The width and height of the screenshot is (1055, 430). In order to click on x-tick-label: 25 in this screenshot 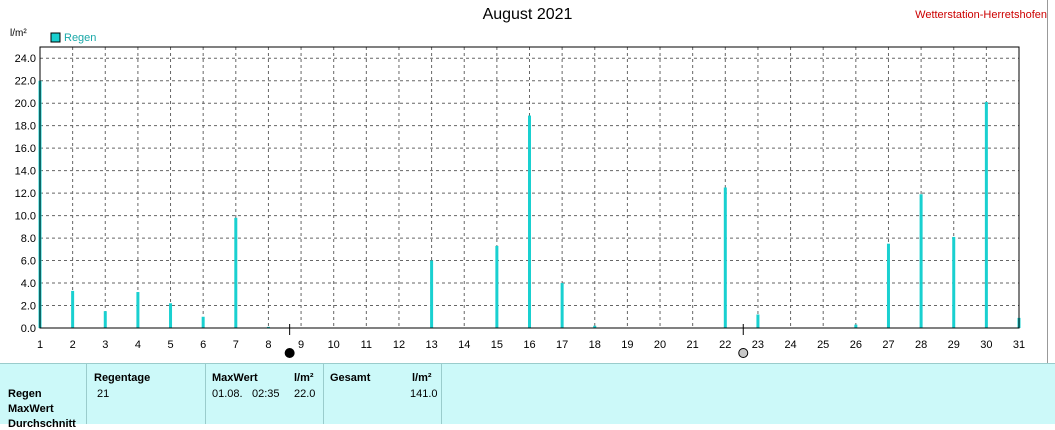, I will do `click(823, 345)`.